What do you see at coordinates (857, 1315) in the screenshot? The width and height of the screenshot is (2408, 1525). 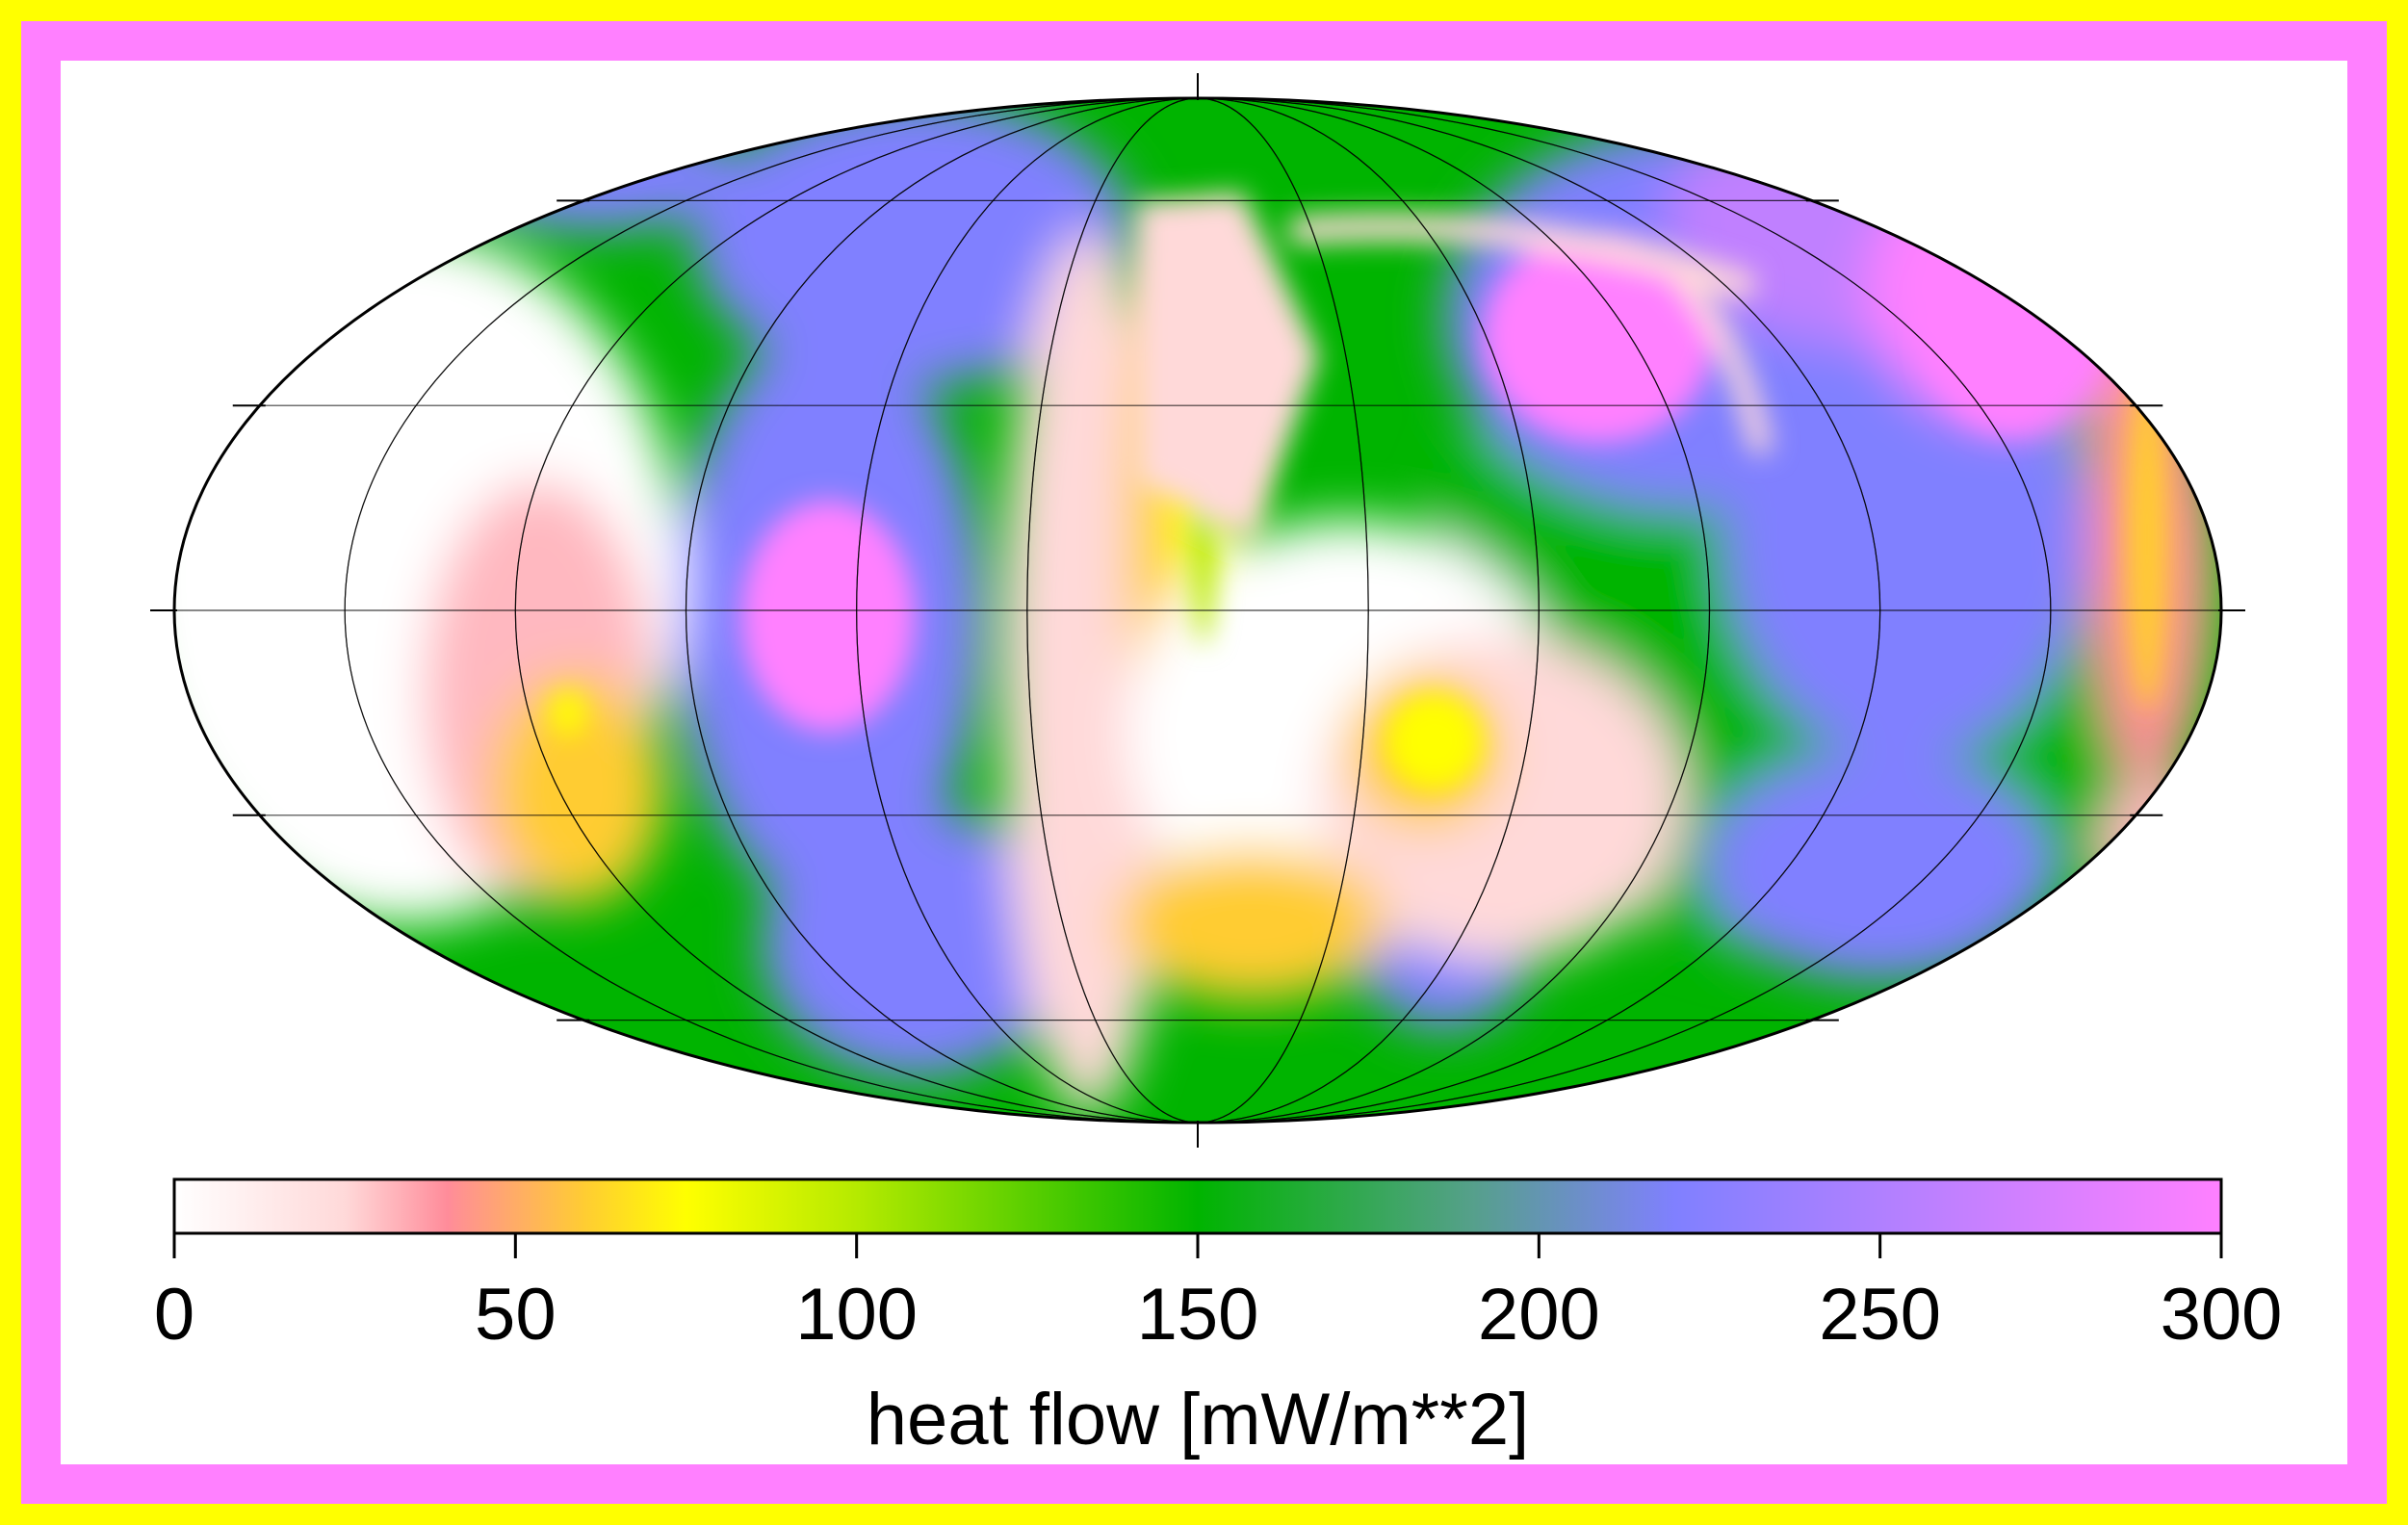 I see `colorbar-tick-label: 100` at bounding box center [857, 1315].